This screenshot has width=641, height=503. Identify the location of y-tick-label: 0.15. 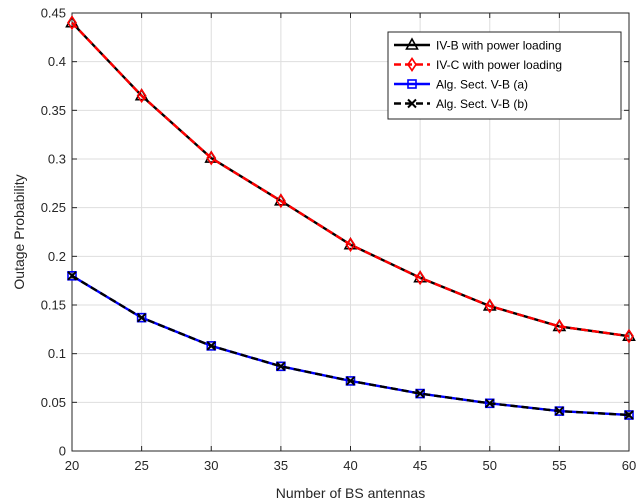
(53, 305).